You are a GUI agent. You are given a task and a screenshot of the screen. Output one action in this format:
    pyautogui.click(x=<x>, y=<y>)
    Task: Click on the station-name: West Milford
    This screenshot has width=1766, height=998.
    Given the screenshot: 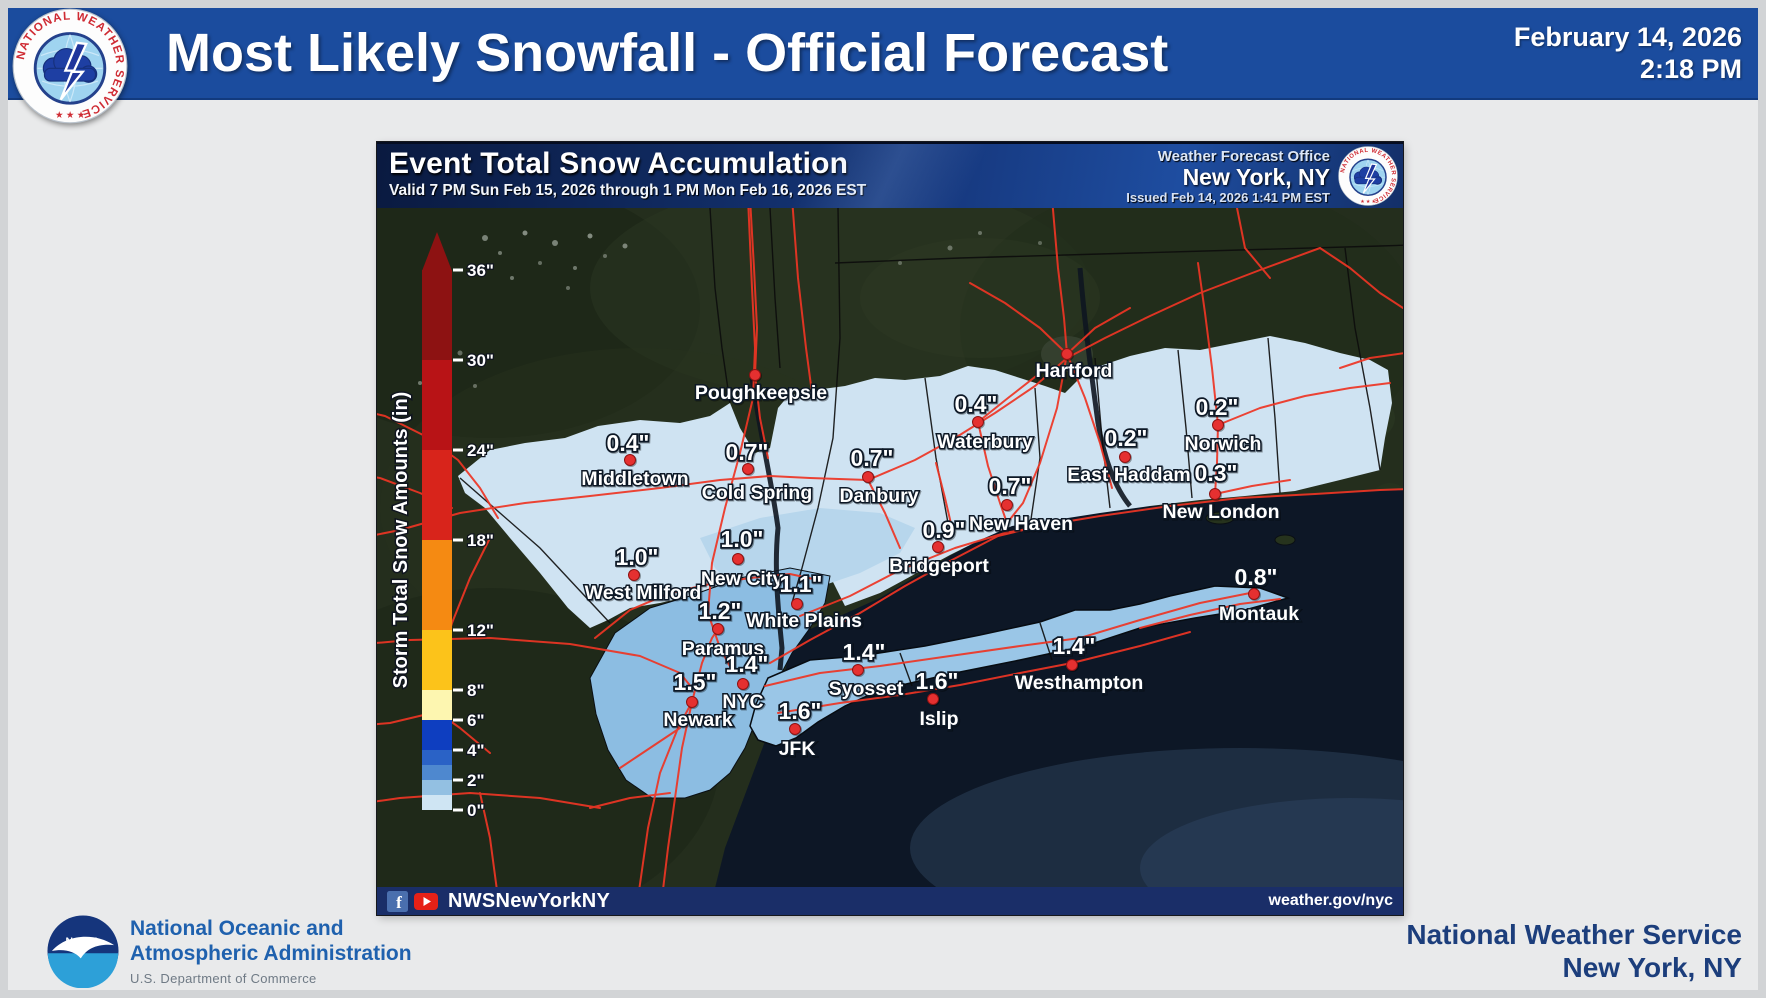 What is the action you would take?
    pyautogui.click(x=643, y=593)
    